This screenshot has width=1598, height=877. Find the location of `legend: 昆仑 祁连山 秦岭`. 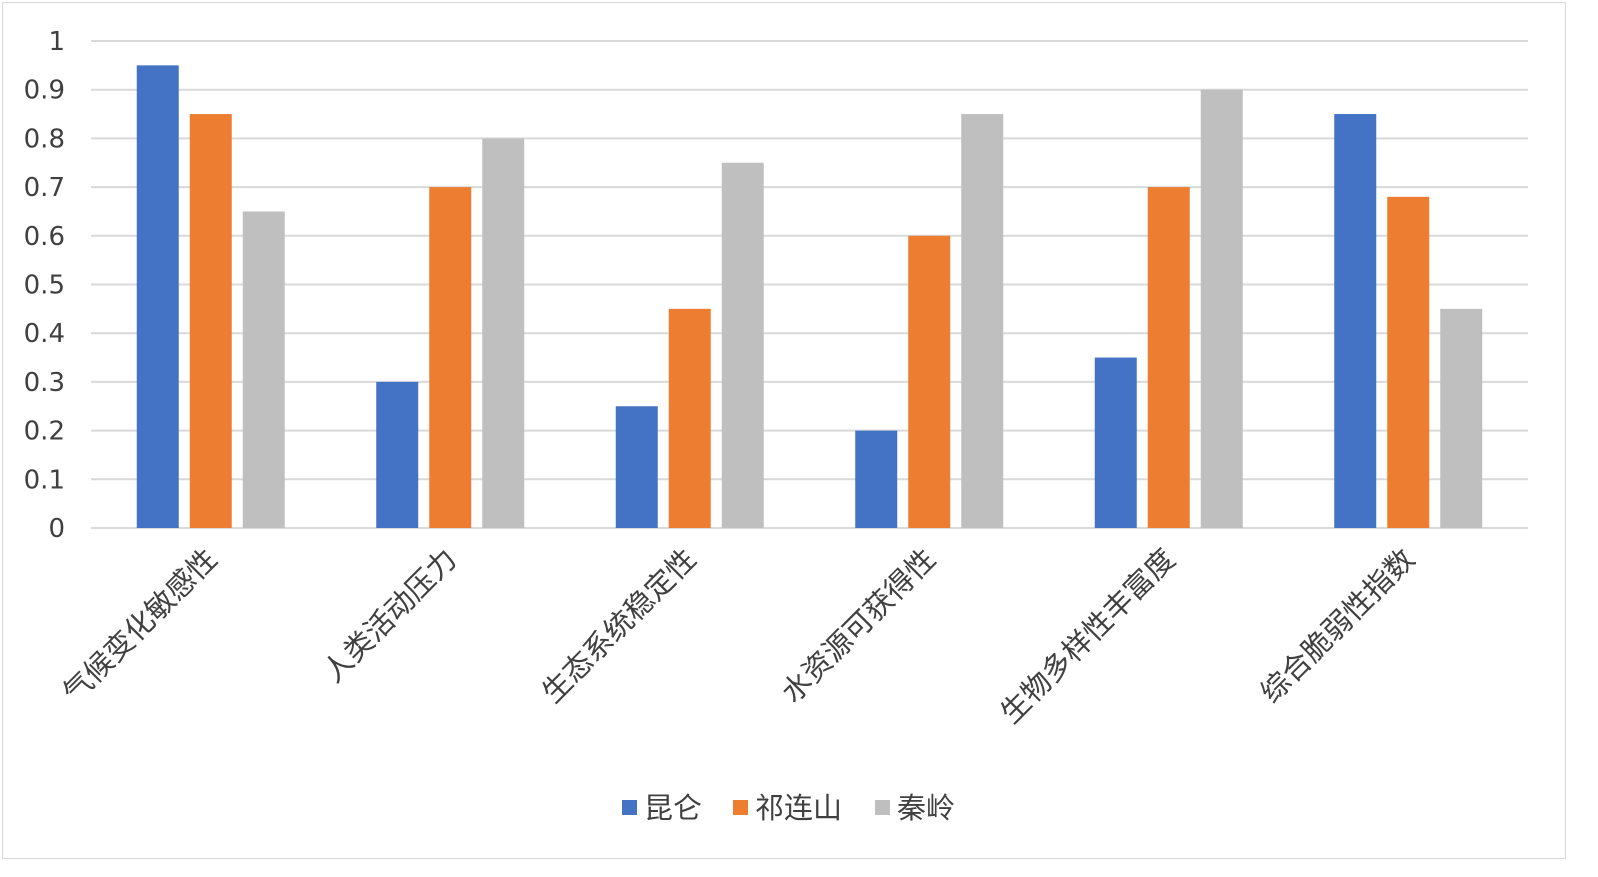

legend: 昆仑 祁连山 秦岭 is located at coordinates (788, 808).